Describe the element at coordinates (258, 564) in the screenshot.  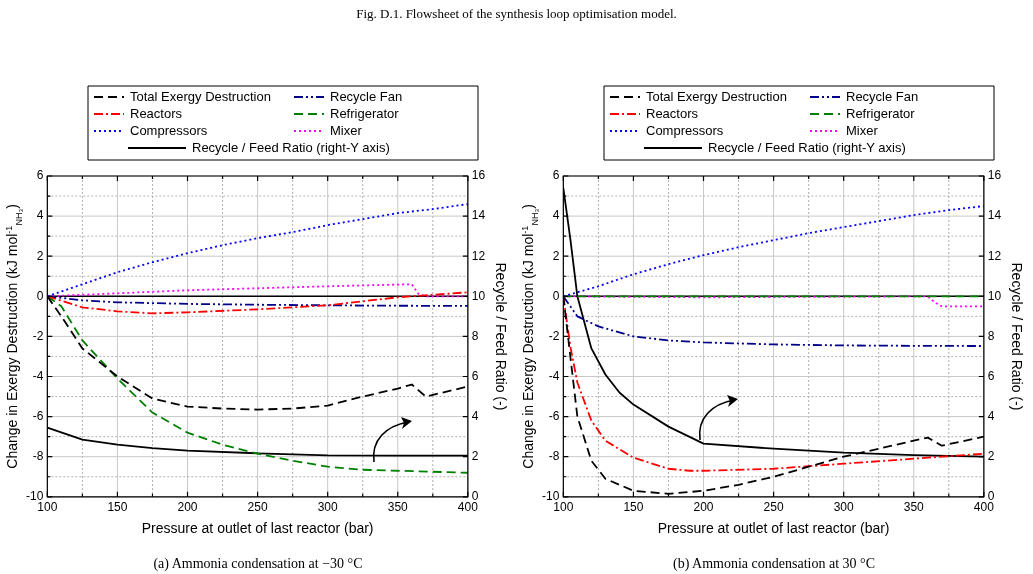
I see `text: (a) Ammonia condensation at −30 °C` at that location.